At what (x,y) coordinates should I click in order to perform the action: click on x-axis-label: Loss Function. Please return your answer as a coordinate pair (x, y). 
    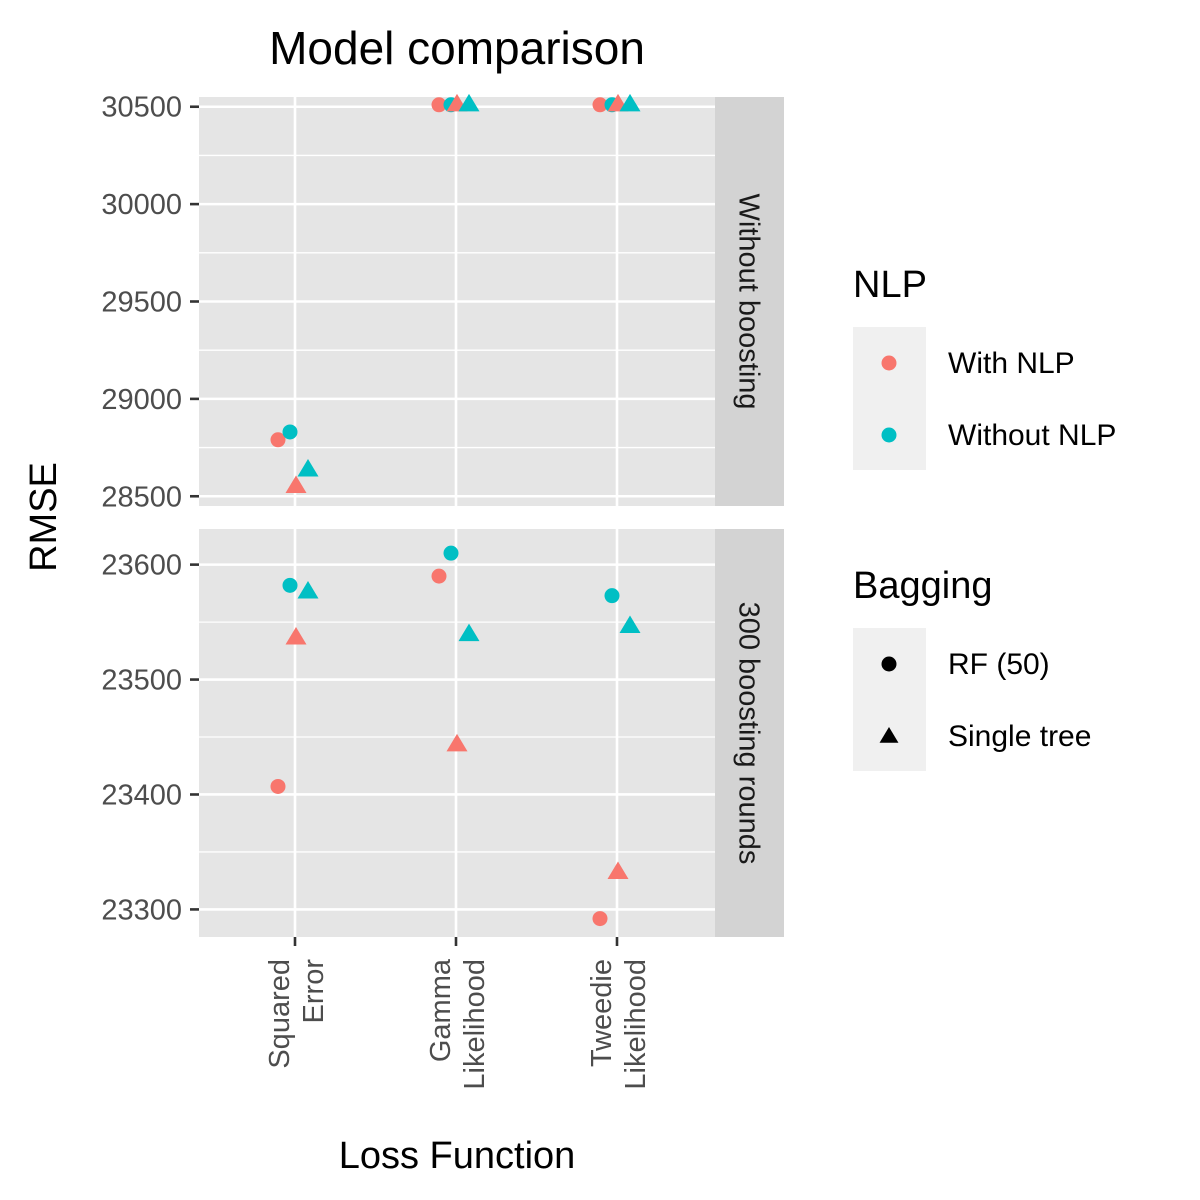
    Looking at the image, I should click on (457, 1156).